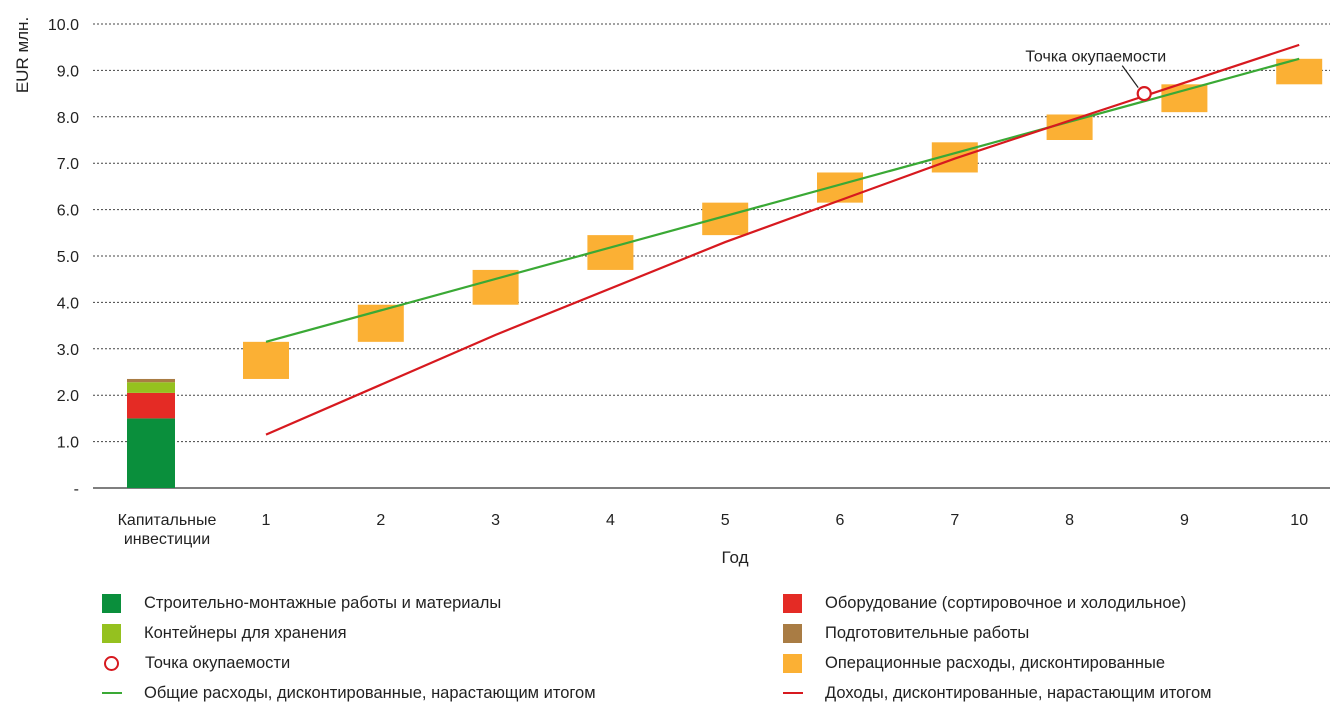  What do you see at coordinates (1299, 520) in the screenshot?
I see `x-tick-label: 10` at bounding box center [1299, 520].